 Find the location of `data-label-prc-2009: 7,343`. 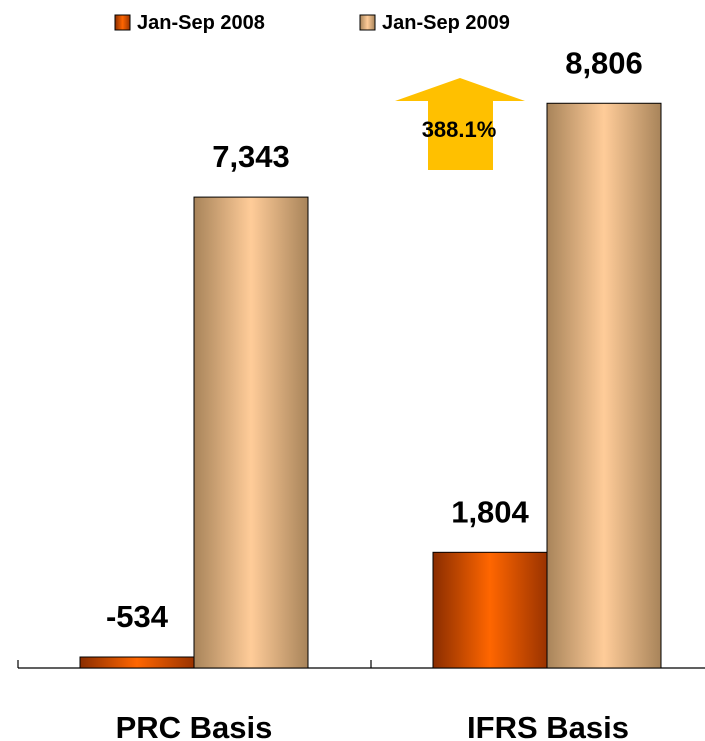

data-label-prc-2009: 7,343 is located at coordinates (251, 156).